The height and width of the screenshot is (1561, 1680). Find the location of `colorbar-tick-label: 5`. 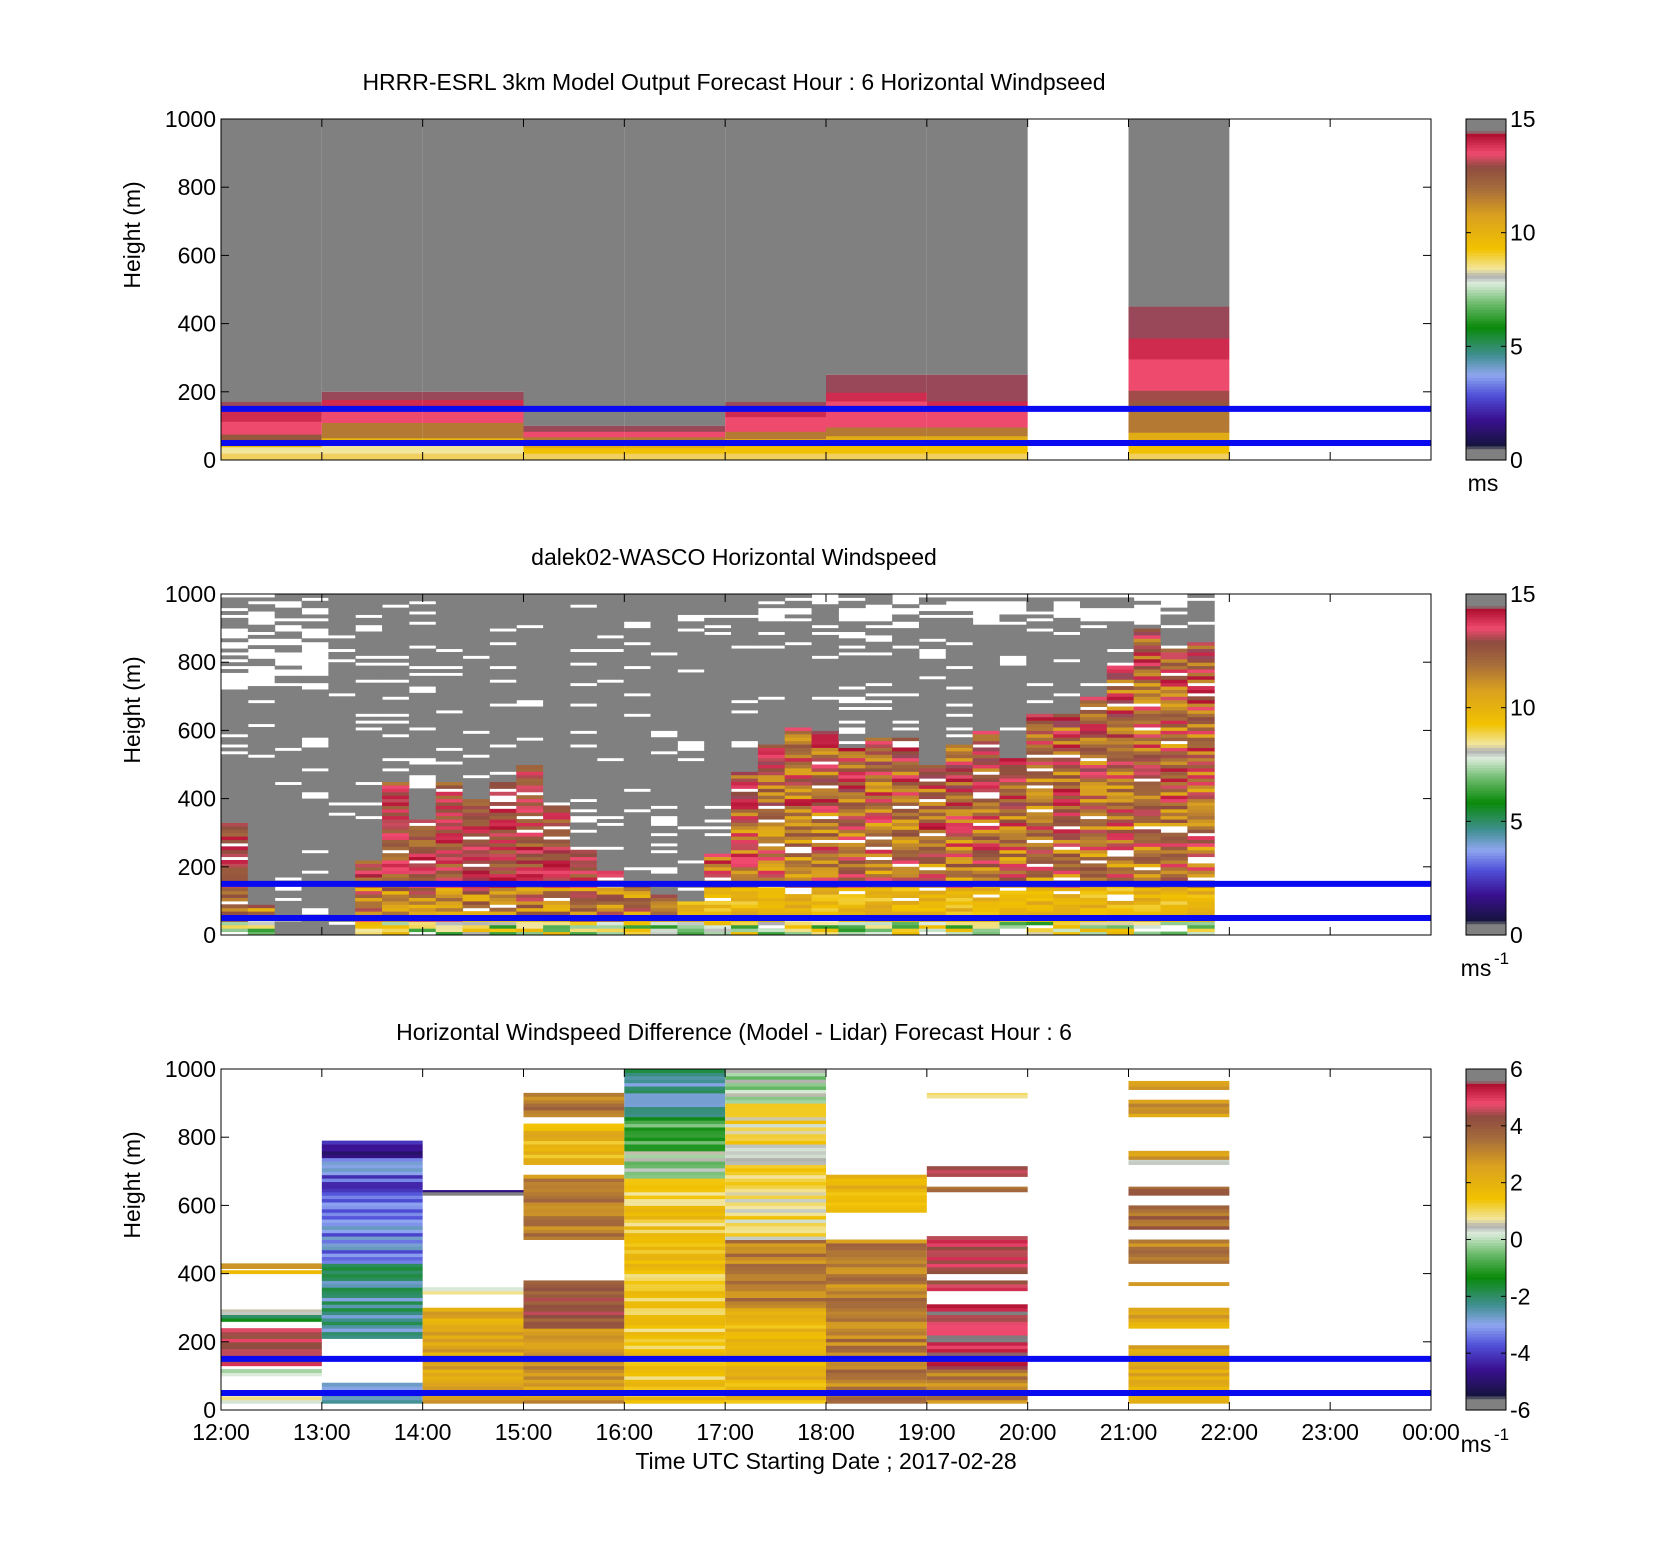

colorbar-tick-label: 5 is located at coordinates (1516, 821).